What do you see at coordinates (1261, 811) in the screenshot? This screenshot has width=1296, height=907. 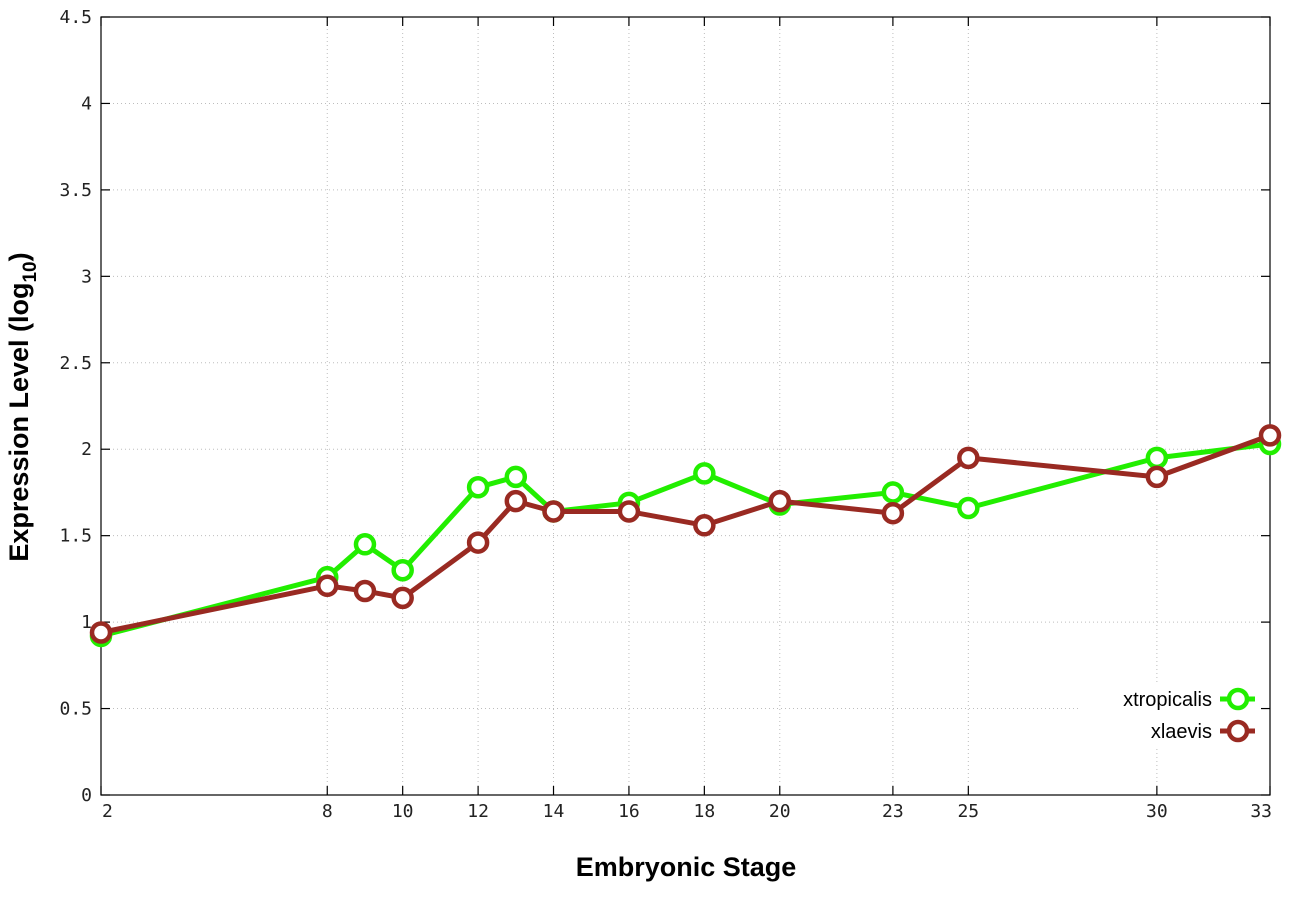 I see `x-tick-label: 33` at bounding box center [1261, 811].